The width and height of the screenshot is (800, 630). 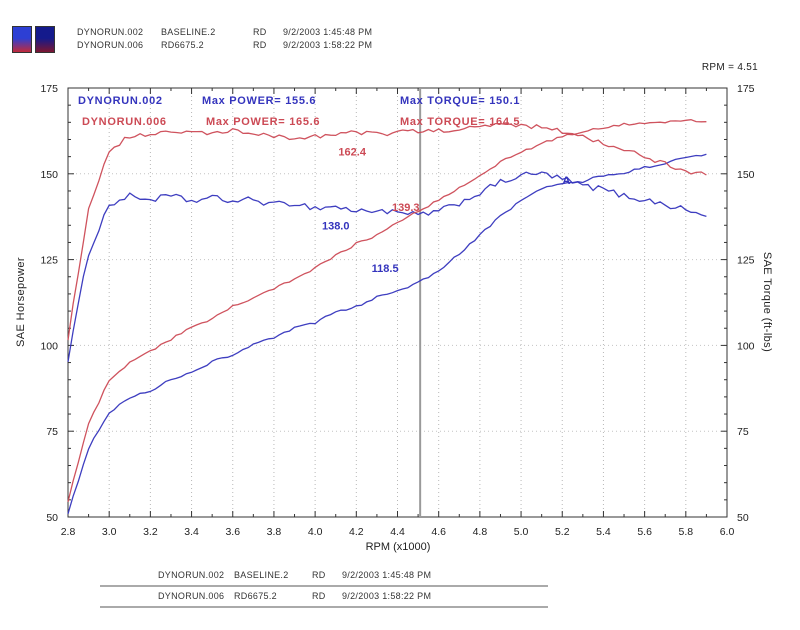 I want to click on x-axis-title: RPM (x1000), so click(x=398, y=547).